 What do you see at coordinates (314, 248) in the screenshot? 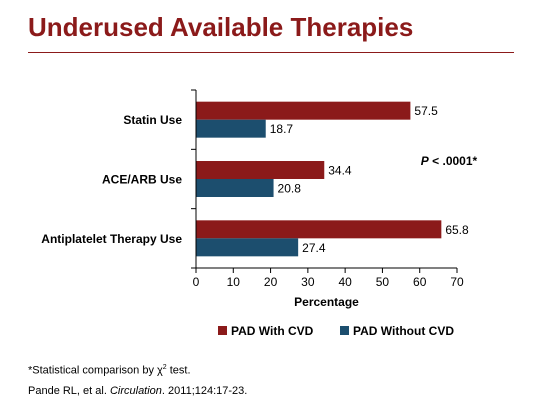
I see `data-label-without-cvd-3: 27.4` at bounding box center [314, 248].